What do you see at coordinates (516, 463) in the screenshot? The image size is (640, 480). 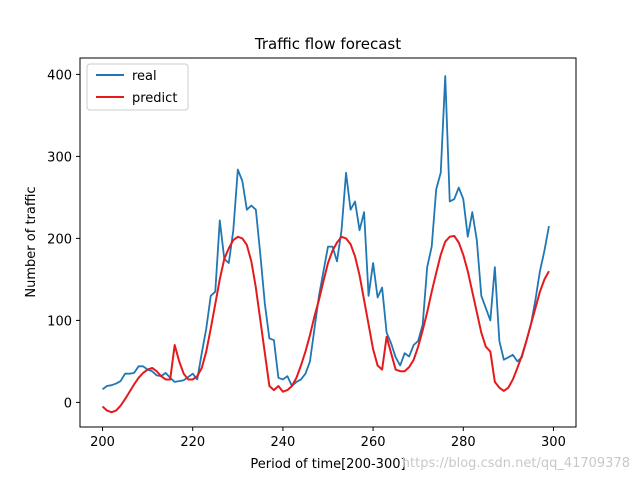 I see `watermark-text: https://blog.csdn.net/qq_41709378` at bounding box center [516, 463].